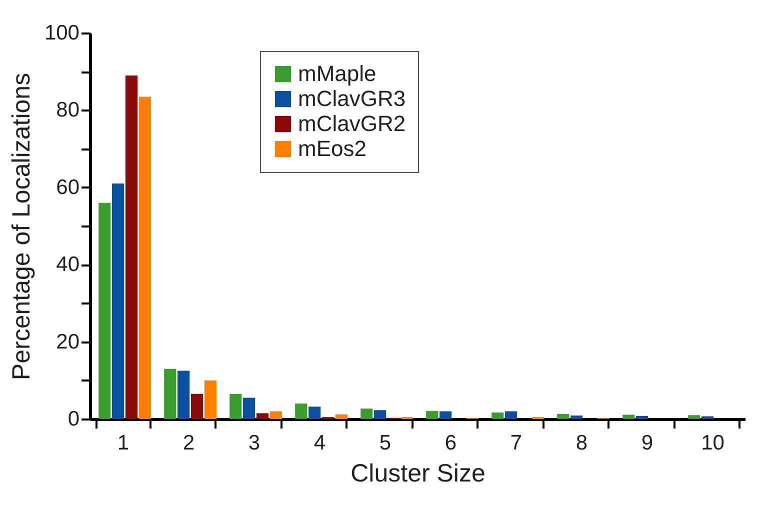 The width and height of the screenshot is (783, 514). I want to click on legend-label: mMaple, so click(337, 73).